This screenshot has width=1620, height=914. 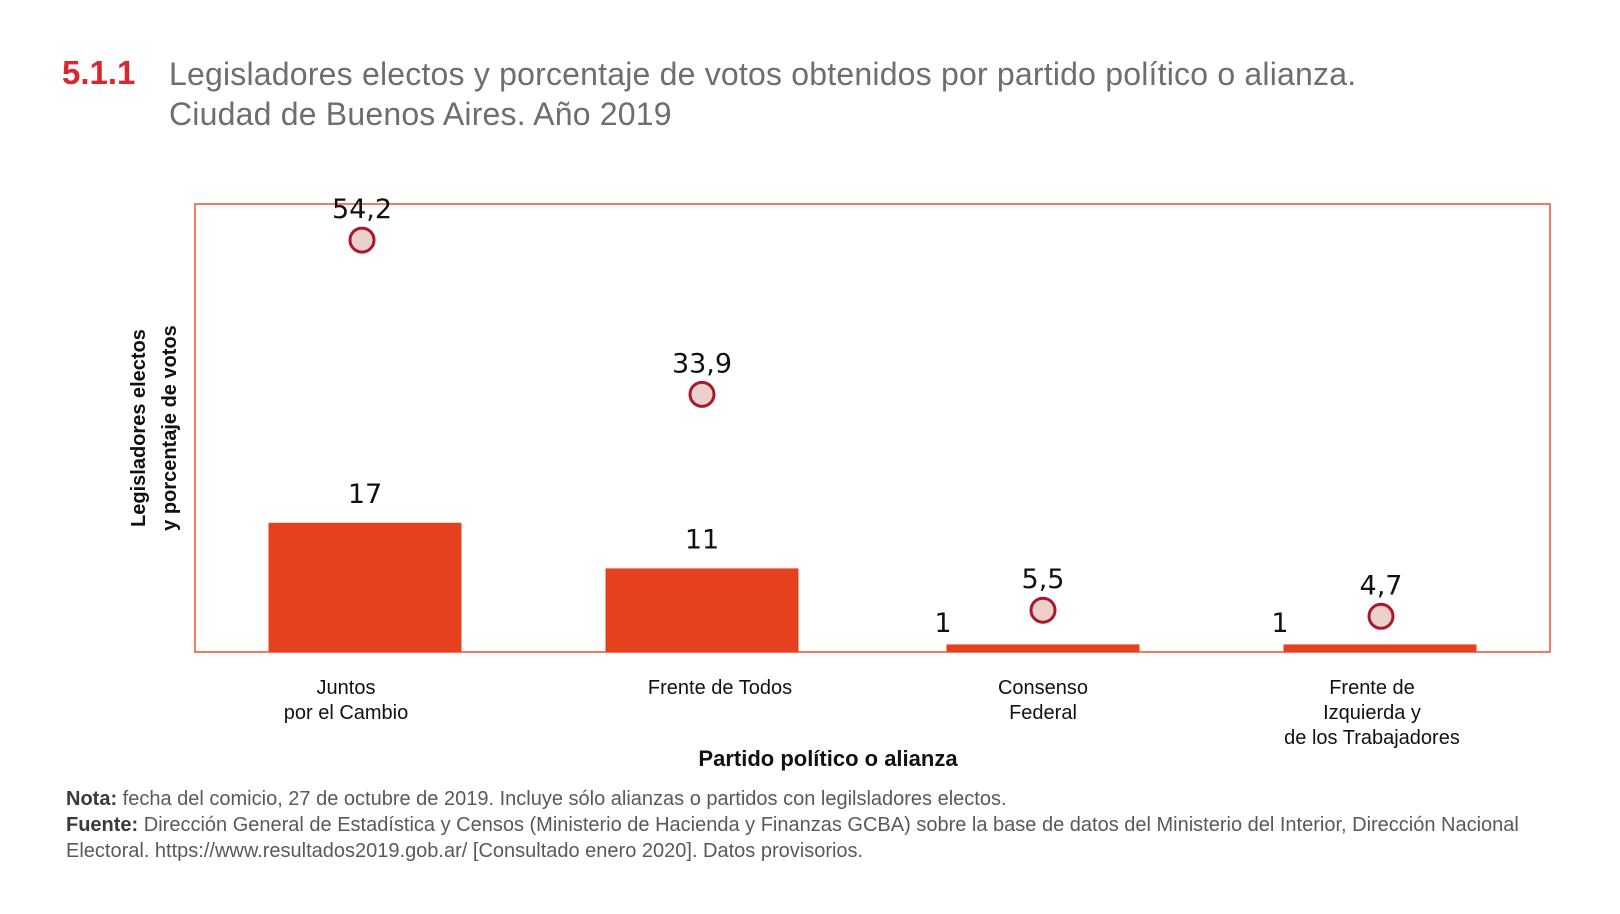 What do you see at coordinates (365, 494) in the screenshot?
I see `bar-value-label: 17` at bounding box center [365, 494].